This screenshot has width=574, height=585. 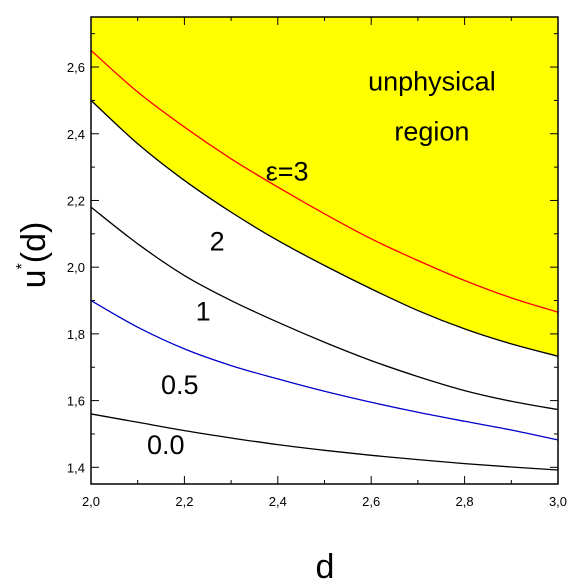 What do you see at coordinates (558, 501) in the screenshot?
I see `x-tick-label: 3,0` at bounding box center [558, 501].